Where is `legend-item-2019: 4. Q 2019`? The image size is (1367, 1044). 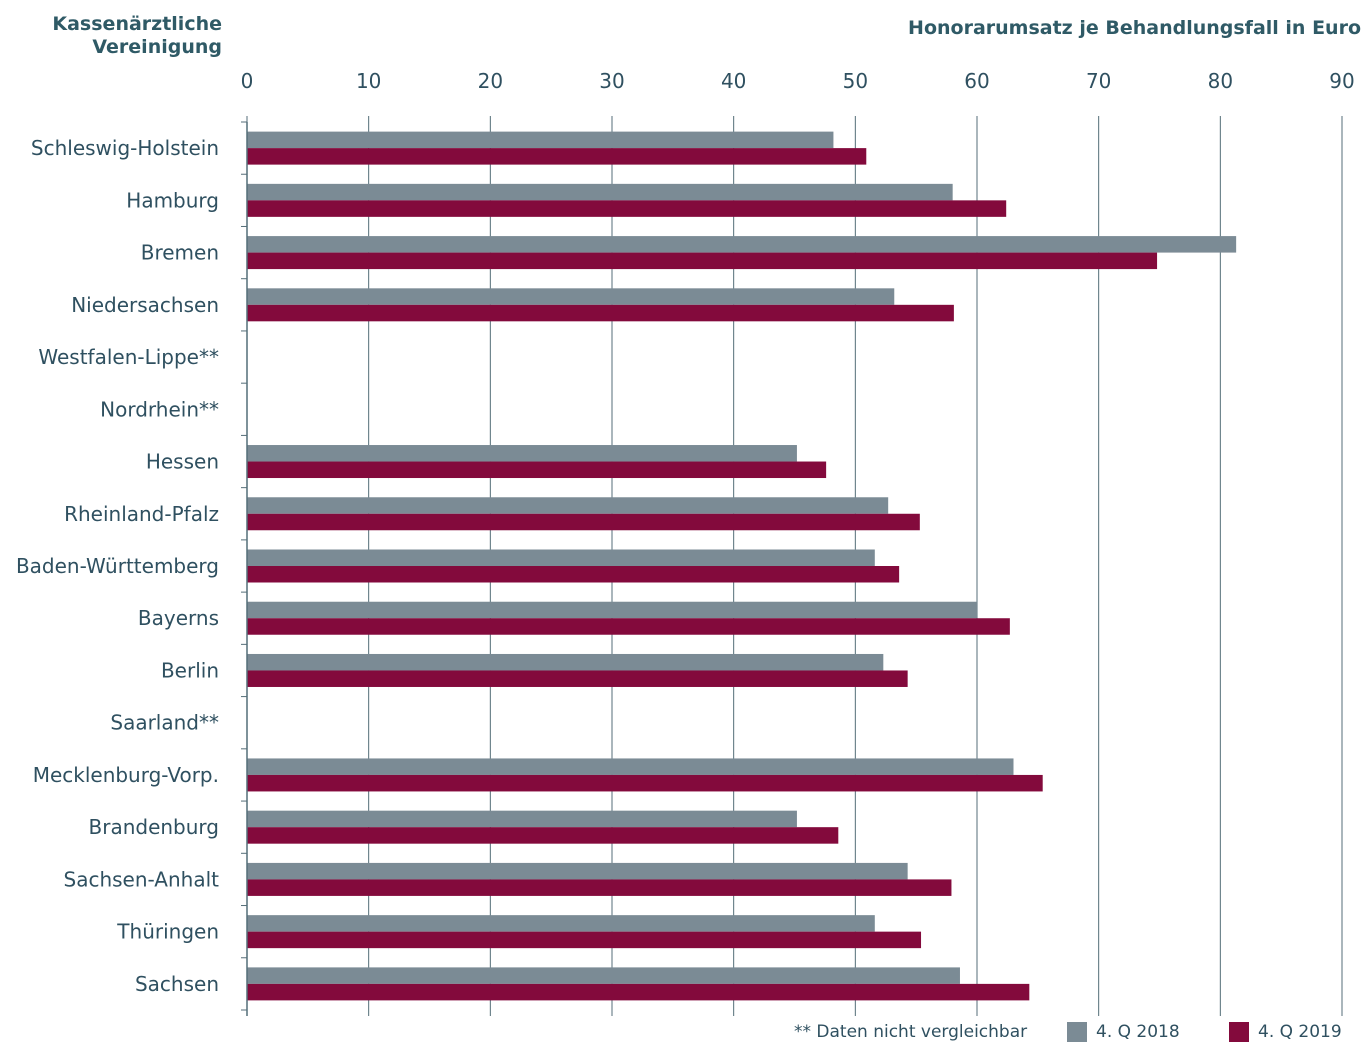 legend-item-2019: 4. Q 2019 is located at coordinates (1285, 1032).